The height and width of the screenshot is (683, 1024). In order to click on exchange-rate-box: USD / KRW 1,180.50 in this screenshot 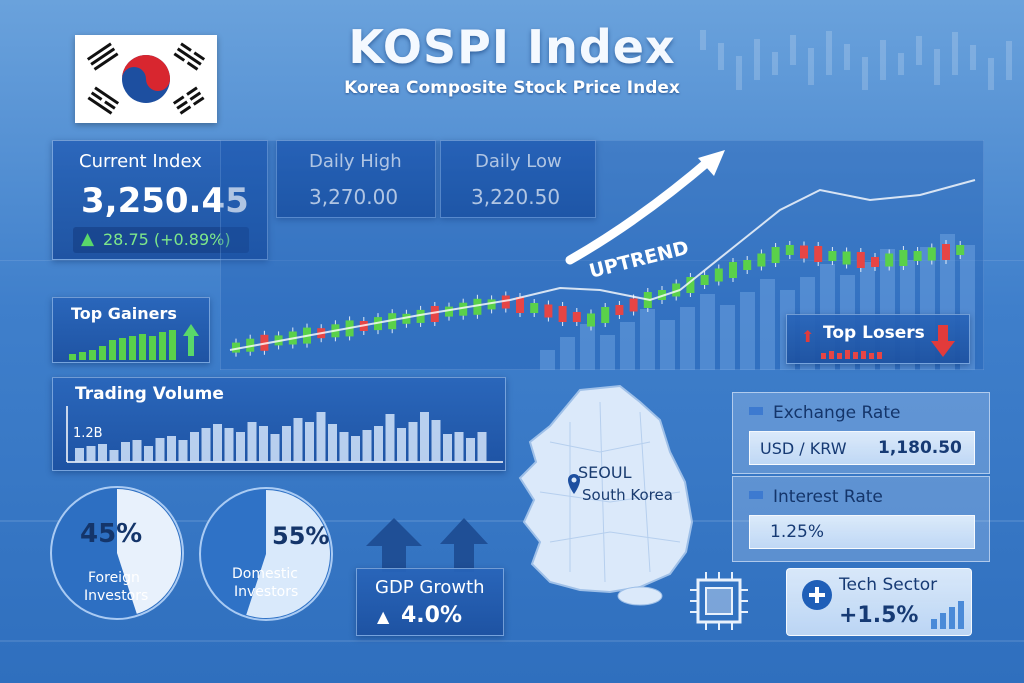, I will do `click(862, 448)`.